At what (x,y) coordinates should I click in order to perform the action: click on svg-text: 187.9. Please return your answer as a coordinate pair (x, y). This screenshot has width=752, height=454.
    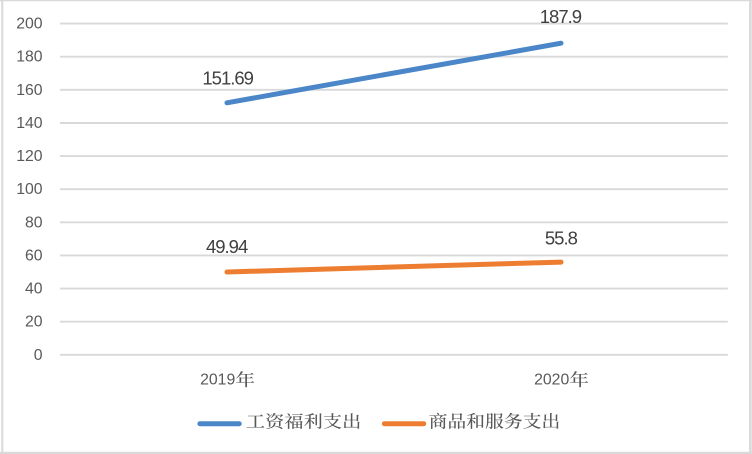
    Looking at the image, I should click on (561, 16).